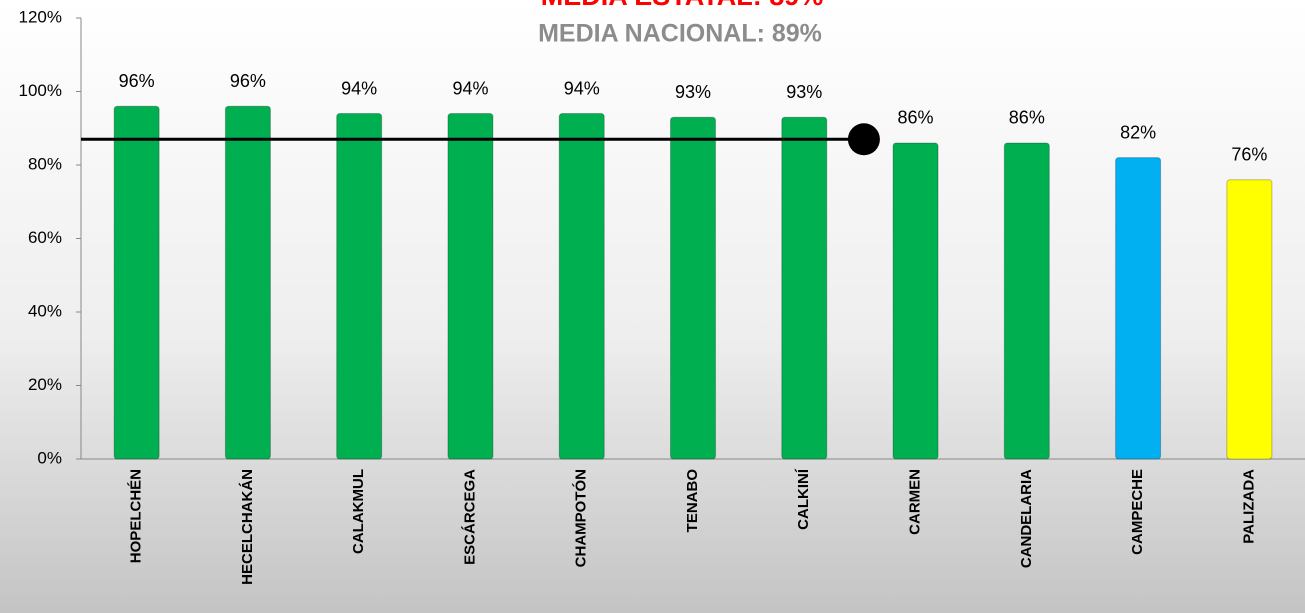 This screenshot has width=1305, height=613. I want to click on chart-title: MEDIA ESTATAL: 89%, so click(682, 5).